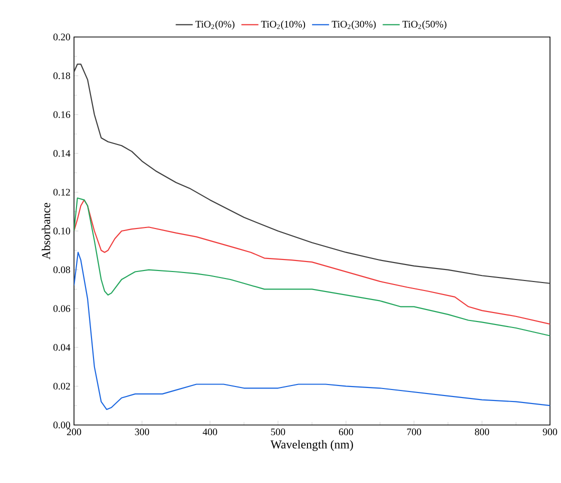 The height and width of the screenshot is (483, 561). Describe the element at coordinates (61, 114) in the screenshot. I see `y-tick-label: 0.16` at that location.